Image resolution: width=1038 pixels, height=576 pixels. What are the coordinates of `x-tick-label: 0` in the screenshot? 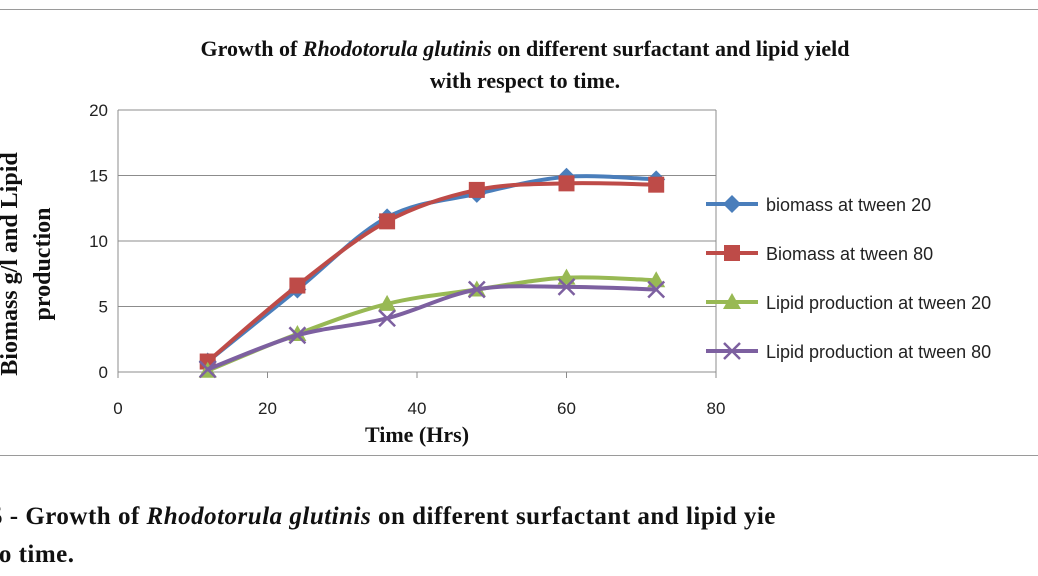 It's located at (117, 408).